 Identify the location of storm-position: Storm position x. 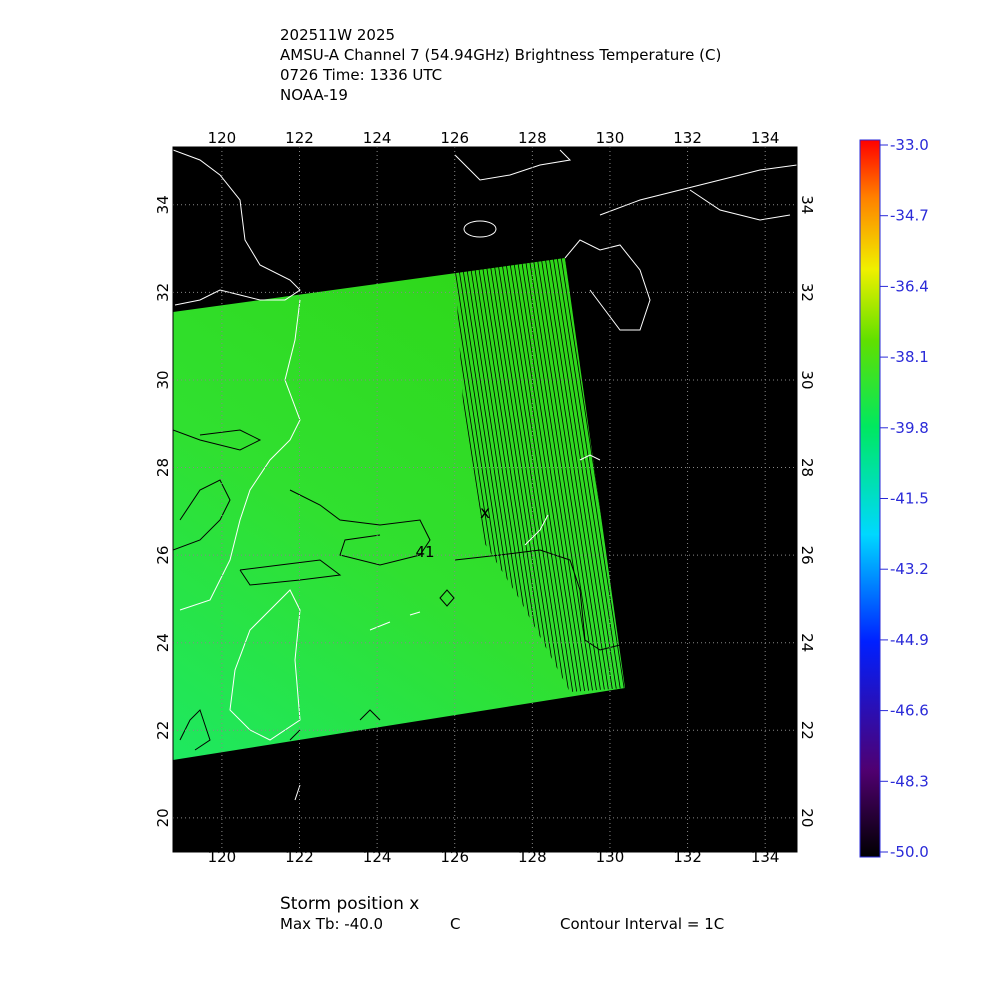
(349, 904).